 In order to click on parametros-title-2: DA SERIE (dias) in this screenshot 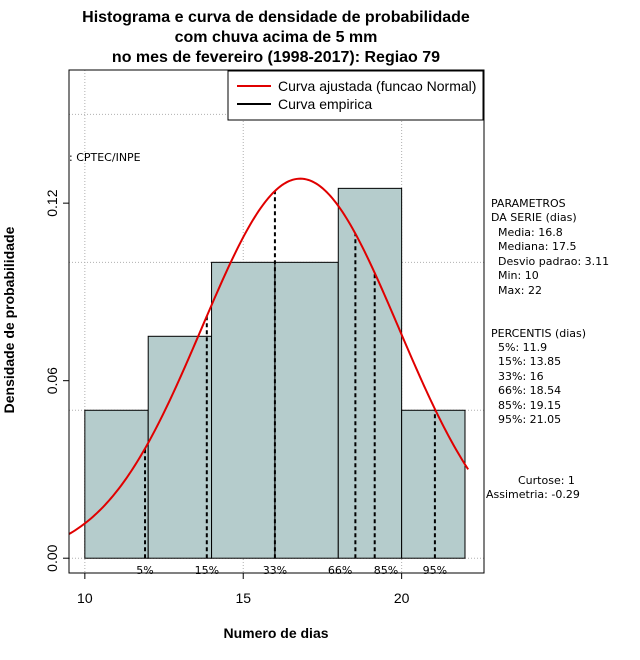, I will do `click(534, 217)`.